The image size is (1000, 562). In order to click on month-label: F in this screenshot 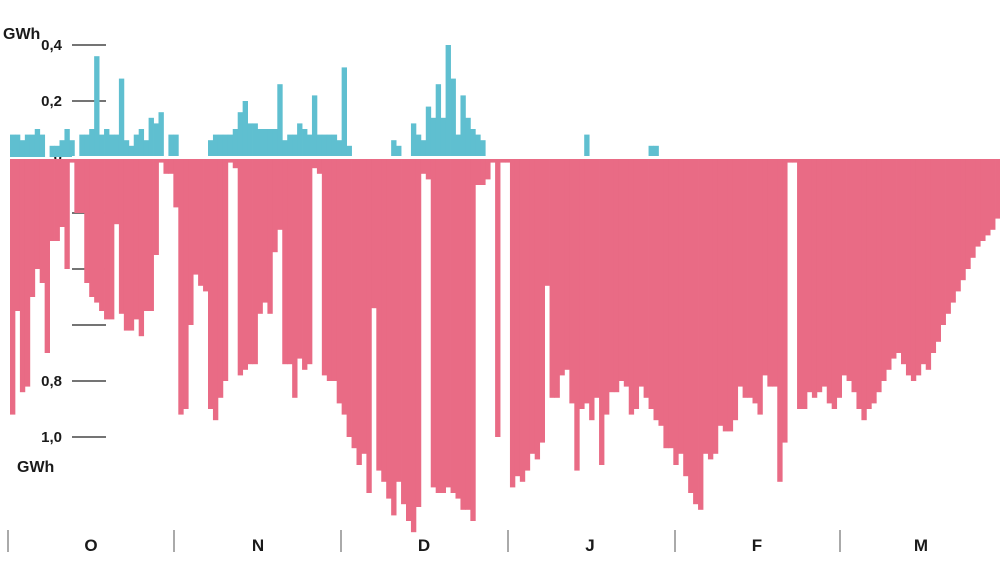, I will do `click(757, 545)`.